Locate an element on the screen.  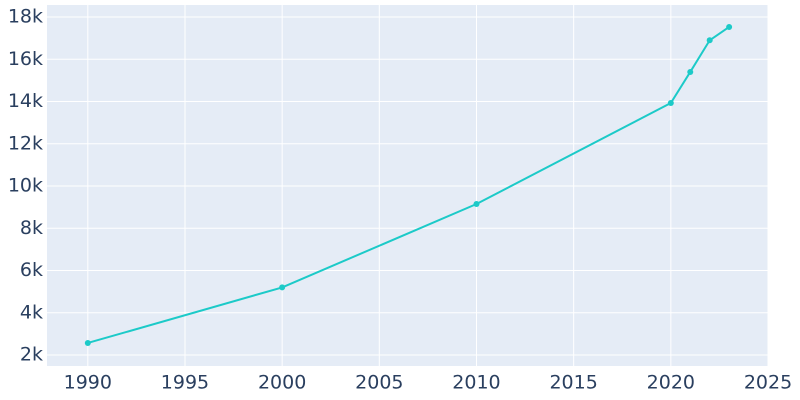
y-tick-label: 10k is located at coordinates (25, 186).